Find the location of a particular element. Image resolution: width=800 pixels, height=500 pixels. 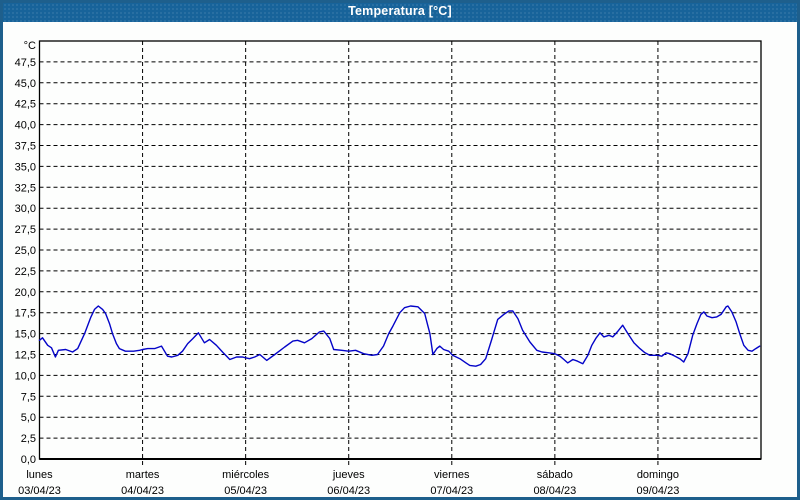

x-day-date-label: 07/04/23 is located at coordinates (451, 491).